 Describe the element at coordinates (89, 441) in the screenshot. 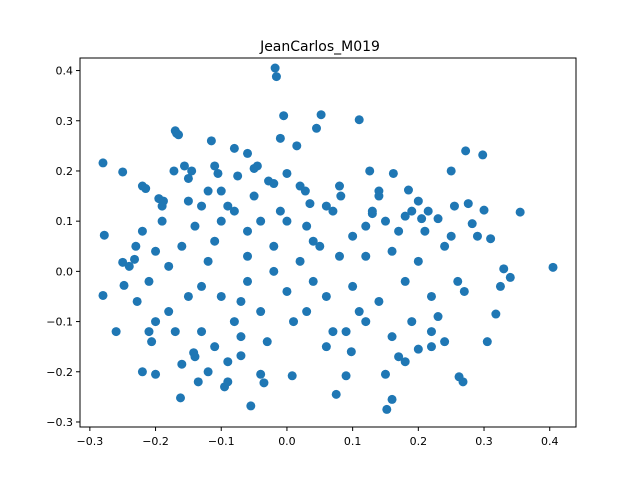

I see `x-tick-label: −0.3` at that location.